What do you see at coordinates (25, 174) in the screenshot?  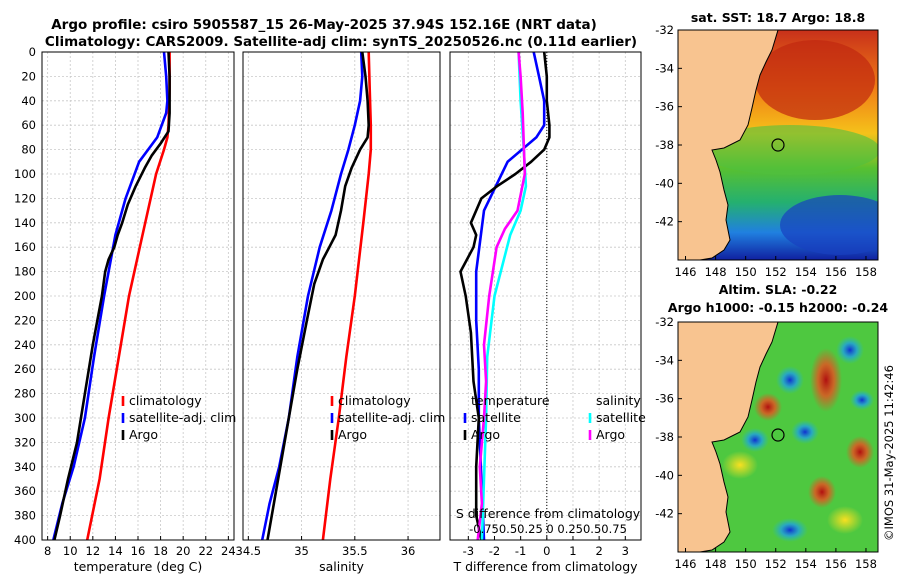 I see `y-tick-label: 100` at bounding box center [25, 174].